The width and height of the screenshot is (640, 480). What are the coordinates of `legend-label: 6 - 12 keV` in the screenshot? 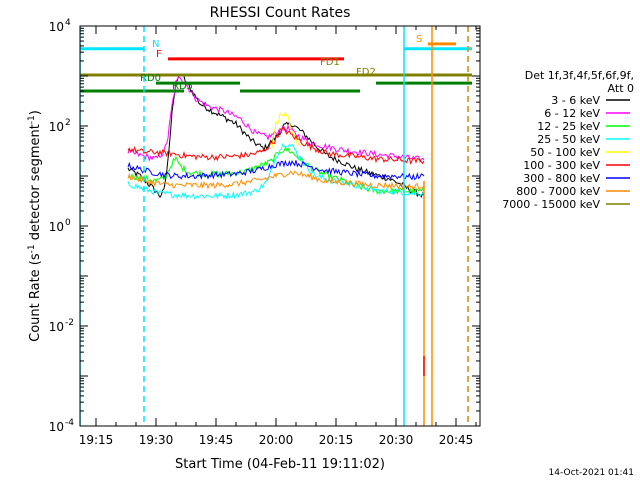 It's located at (572, 113).